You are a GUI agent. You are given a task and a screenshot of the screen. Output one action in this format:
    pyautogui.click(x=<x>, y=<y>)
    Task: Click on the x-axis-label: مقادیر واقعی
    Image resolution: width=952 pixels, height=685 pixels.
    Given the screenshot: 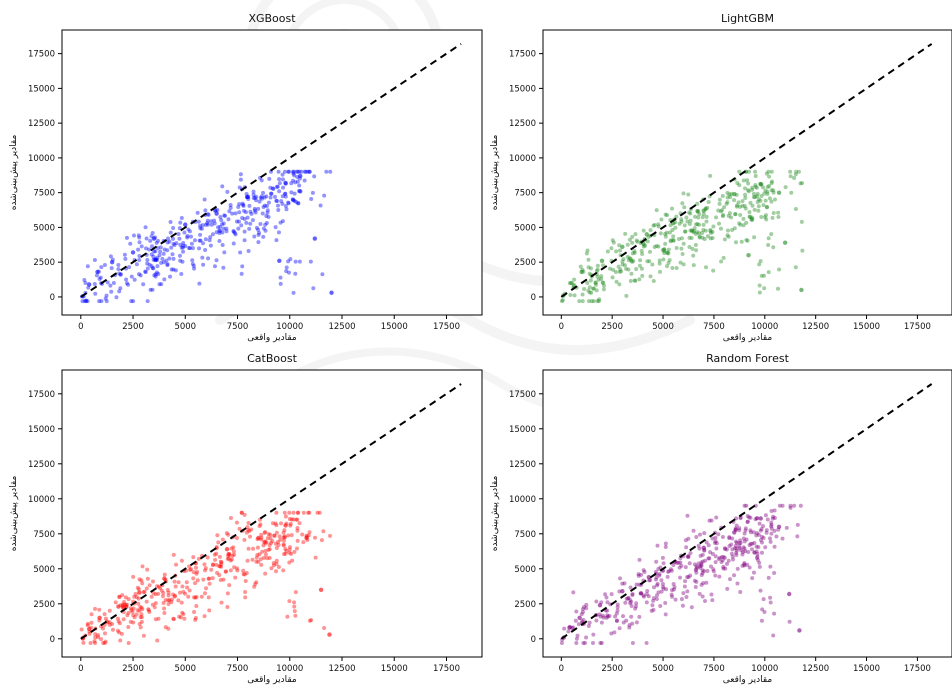 What is the action you would take?
    pyautogui.click(x=272, y=338)
    